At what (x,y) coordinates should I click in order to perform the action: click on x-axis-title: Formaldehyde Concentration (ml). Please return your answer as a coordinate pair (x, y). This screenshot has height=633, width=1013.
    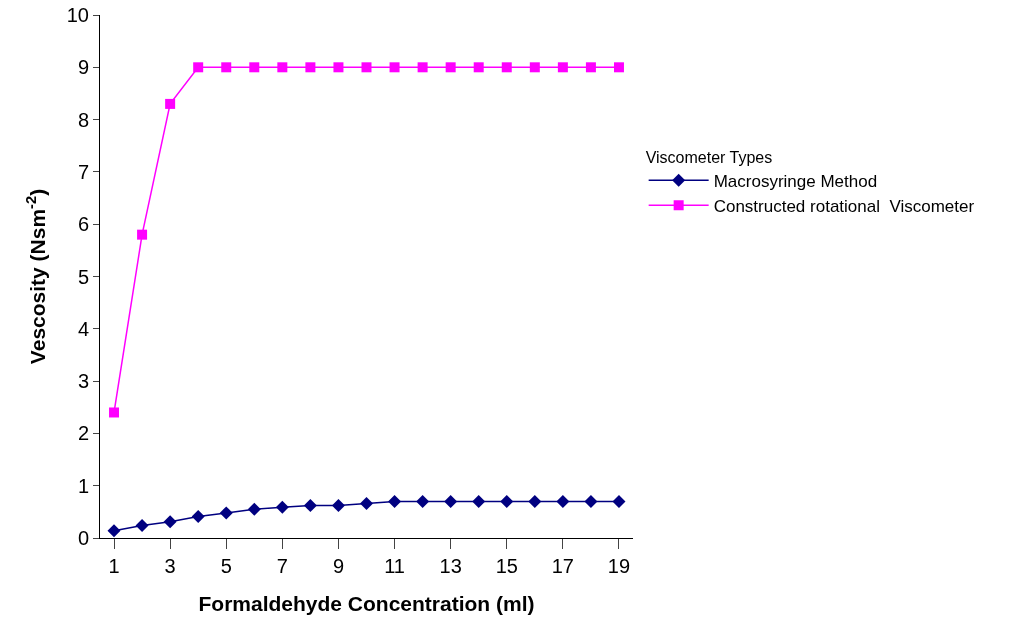
    Looking at the image, I should click on (366, 604).